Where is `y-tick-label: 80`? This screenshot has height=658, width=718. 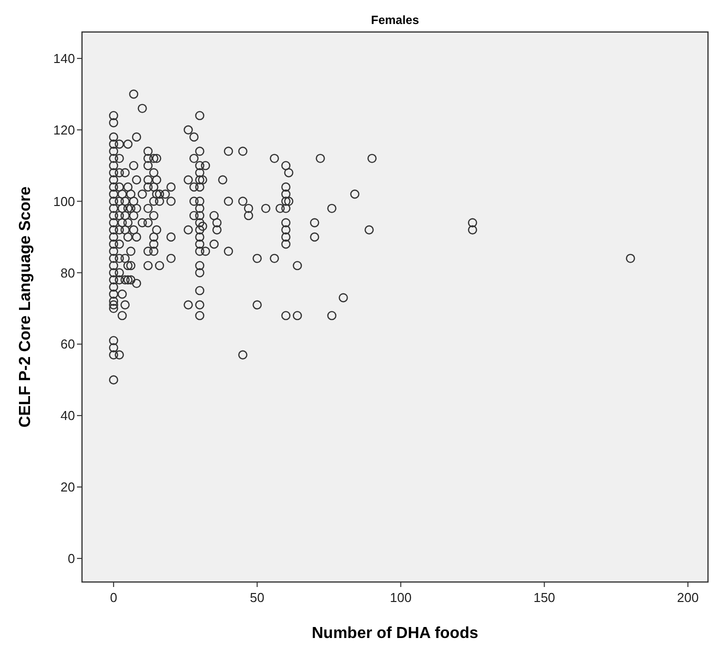
y-tick-label: 80 is located at coordinates (67, 272).